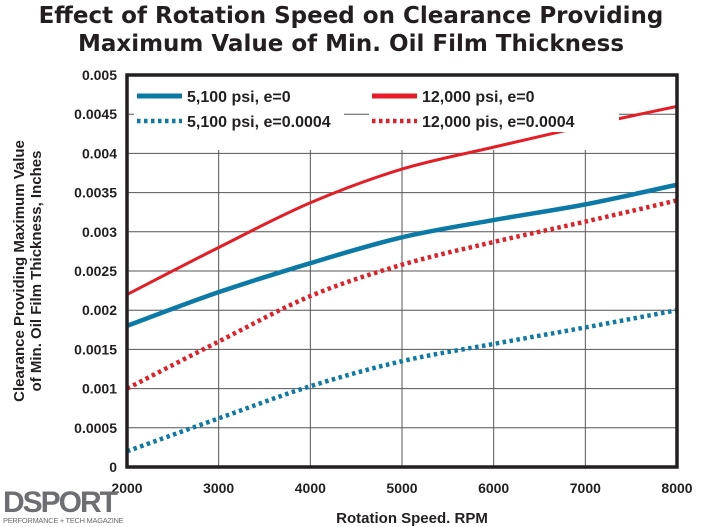 The width and height of the screenshot is (702, 527). Describe the element at coordinates (99, 232) in the screenshot. I see `y-tick-label: 0.003` at that location.